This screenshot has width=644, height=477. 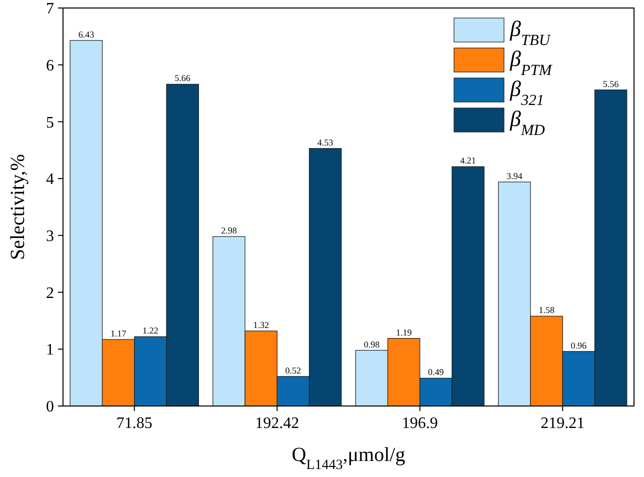 What do you see at coordinates (18, 207) in the screenshot?
I see `y-axis-title: Selectivity,%` at bounding box center [18, 207].